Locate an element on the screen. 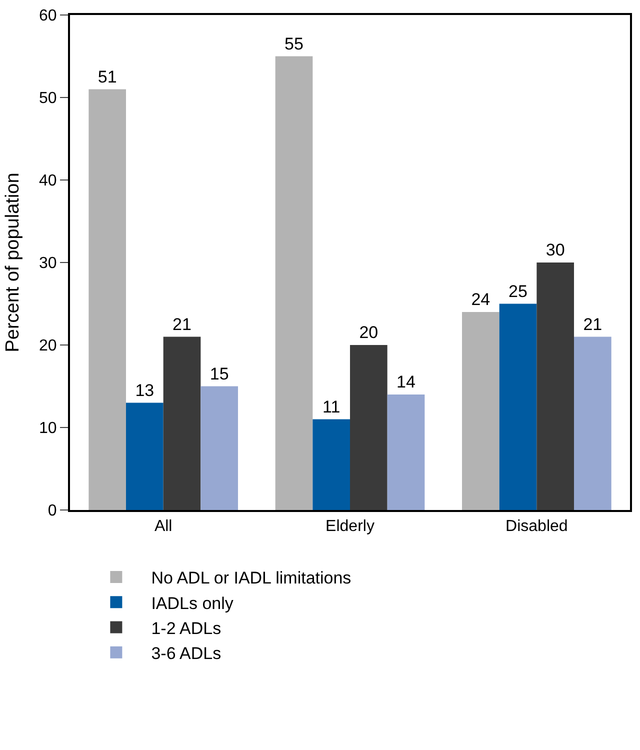 The height and width of the screenshot is (750, 640). data-label: 24 is located at coordinates (480, 299).